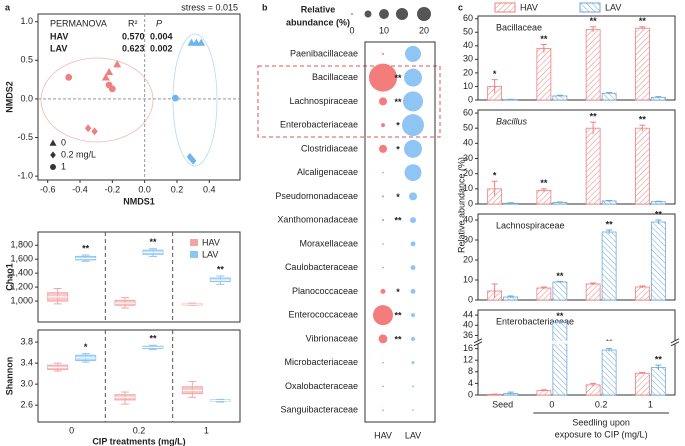 This screenshot has width=685, height=446. I want to click on y-axis-label: Relative abundance (%), so click(461, 205).